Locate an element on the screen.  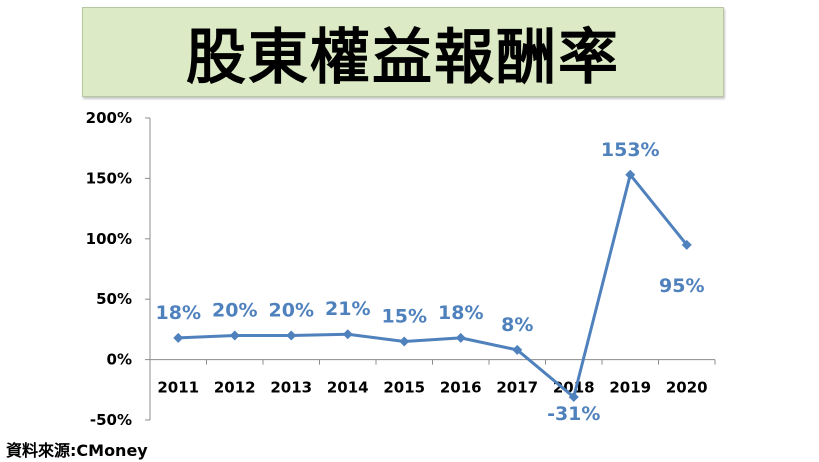
y-tick-label: 100% is located at coordinates (109, 239).